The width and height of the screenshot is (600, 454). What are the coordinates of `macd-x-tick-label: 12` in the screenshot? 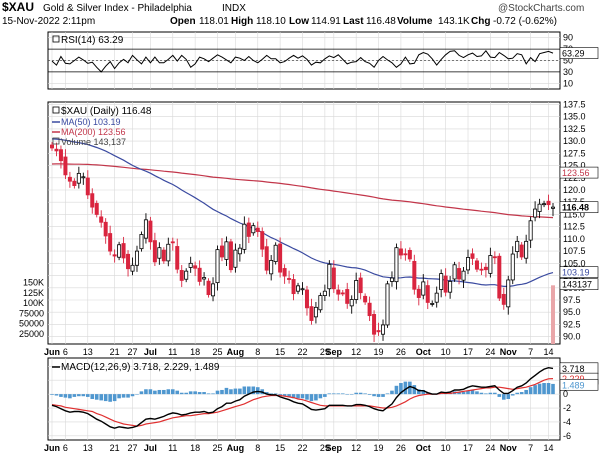 It's located at (356, 448).